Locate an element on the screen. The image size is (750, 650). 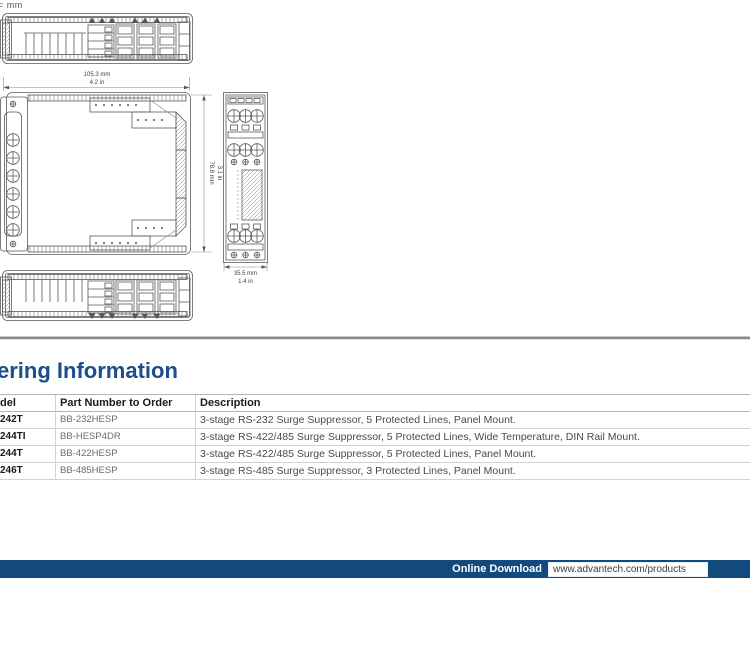
side-view-drawing is located at coordinates (106, 166).